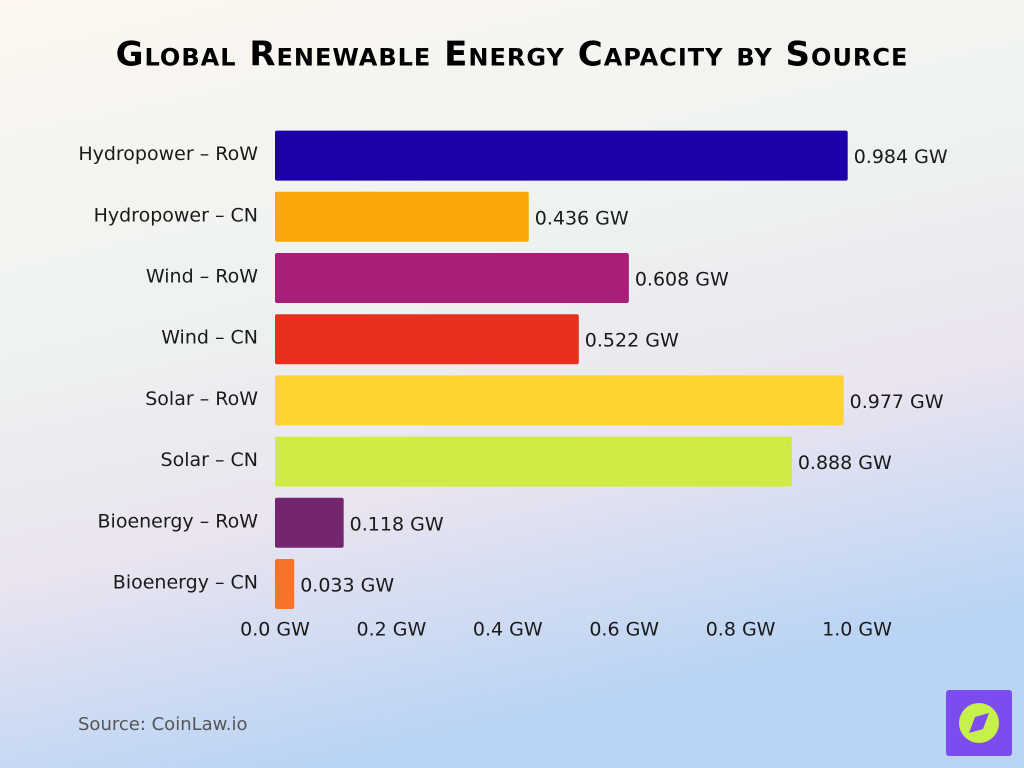  What do you see at coordinates (741, 630) in the screenshot?
I see `x-tick-label: 0.8 GW` at bounding box center [741, 630].